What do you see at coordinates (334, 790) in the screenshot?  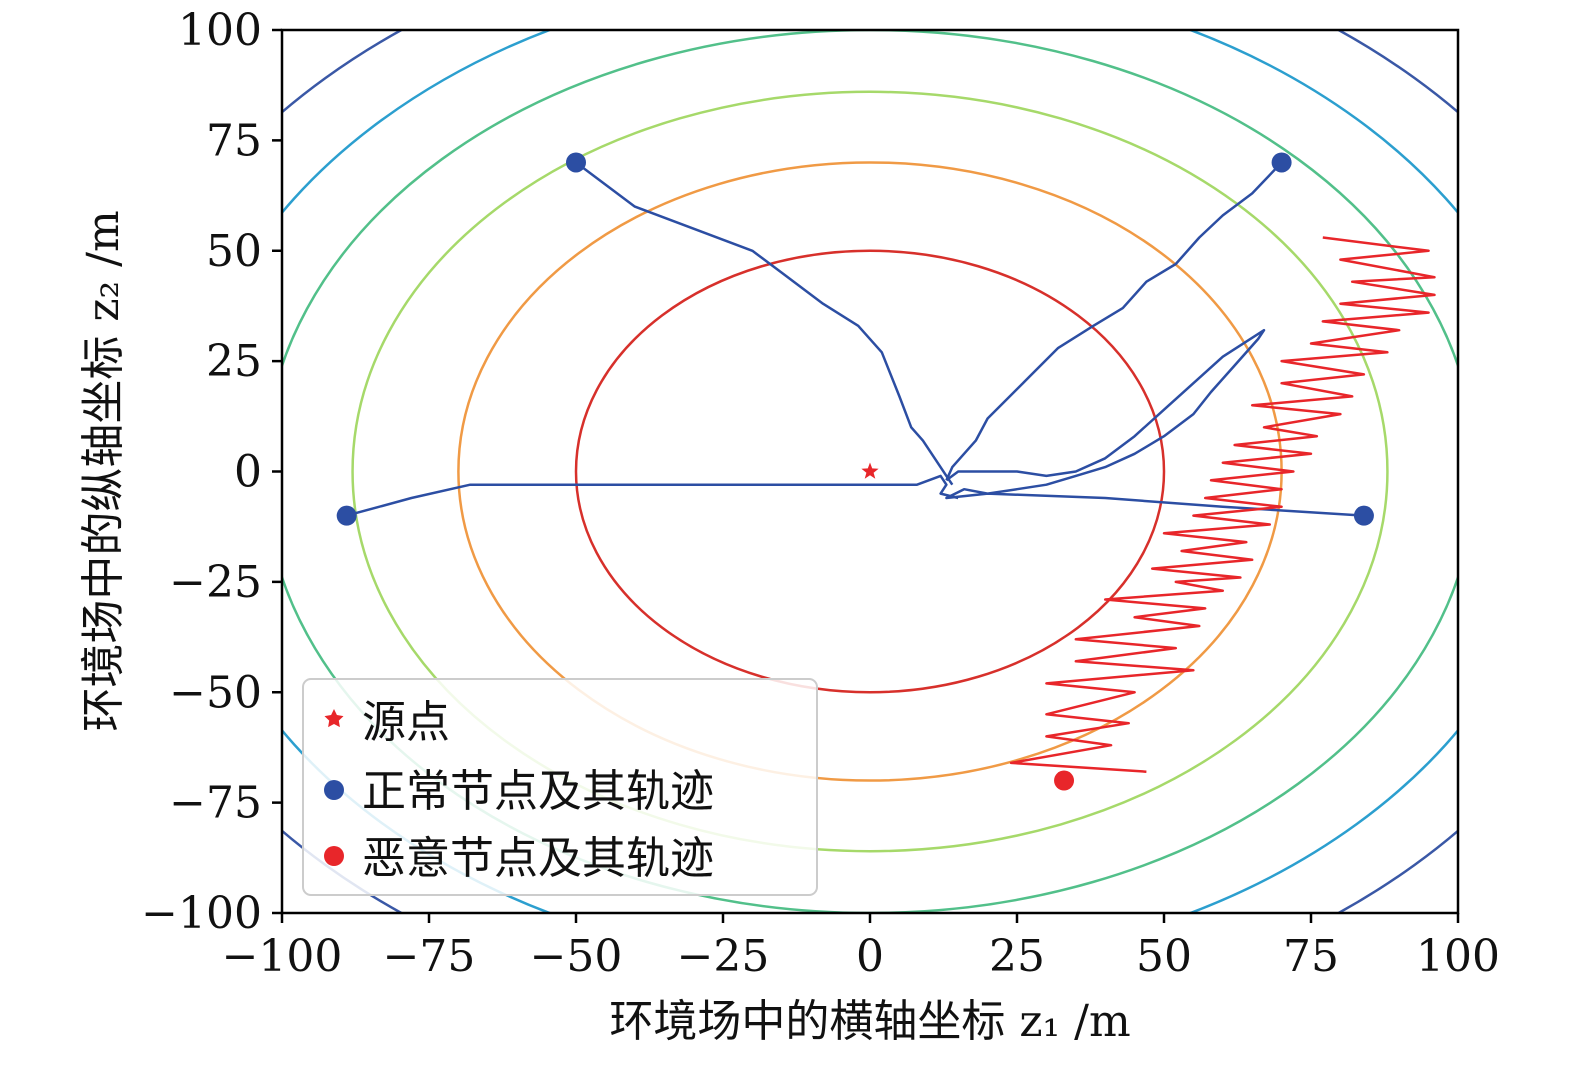 I see `legend-marker-normal` at bounding box center [334, 790].